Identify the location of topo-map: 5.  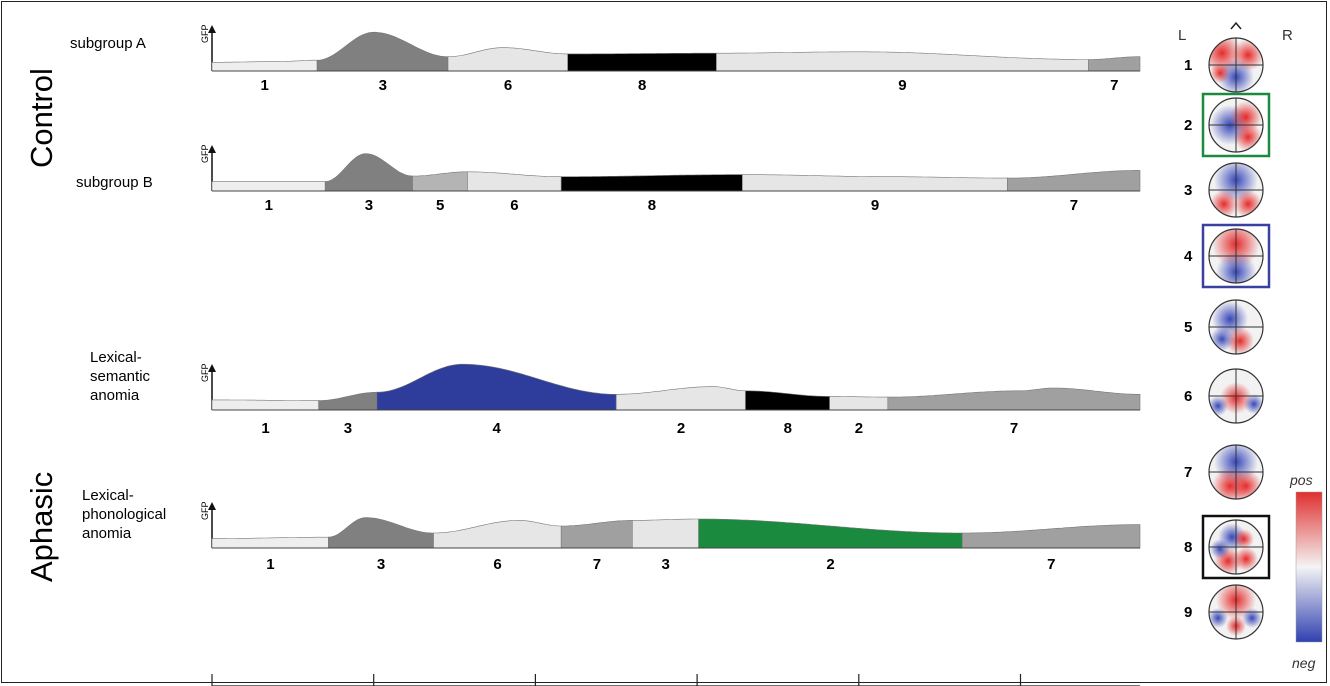
(1224, 327).